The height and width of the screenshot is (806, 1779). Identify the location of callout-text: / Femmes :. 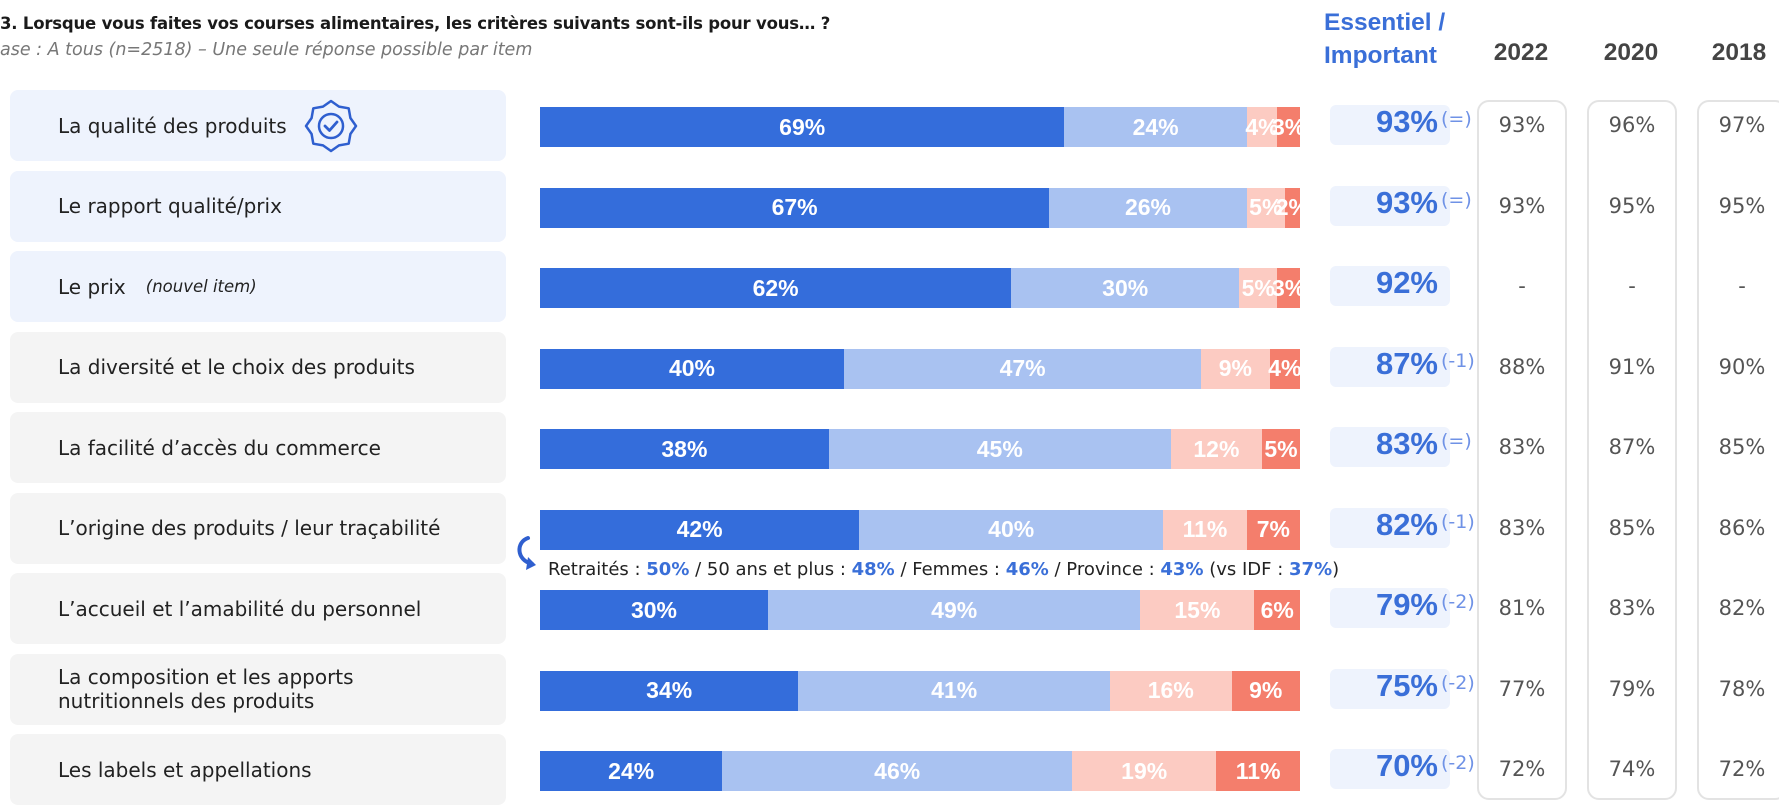
(950, 569).